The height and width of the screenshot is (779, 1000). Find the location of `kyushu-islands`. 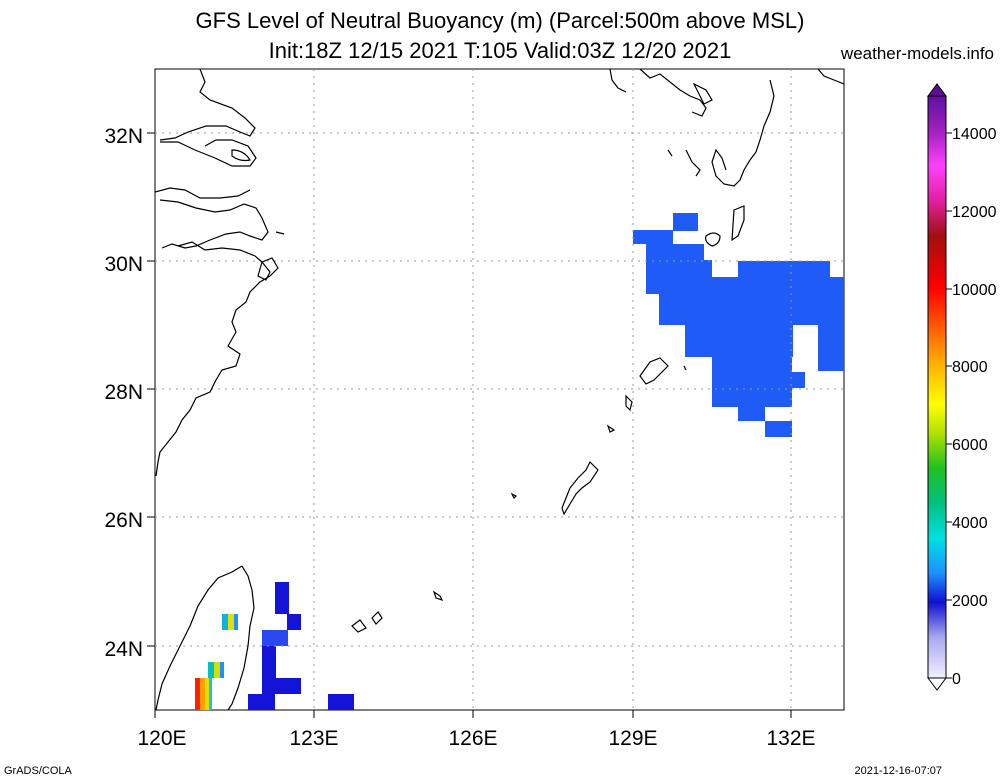

kyushu-islands is located at coordinates (706, 164).